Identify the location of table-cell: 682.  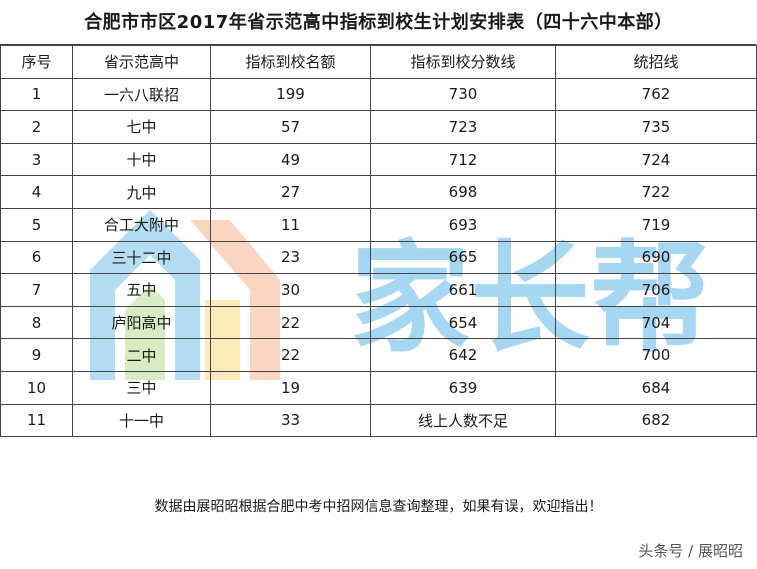
(656, 420).